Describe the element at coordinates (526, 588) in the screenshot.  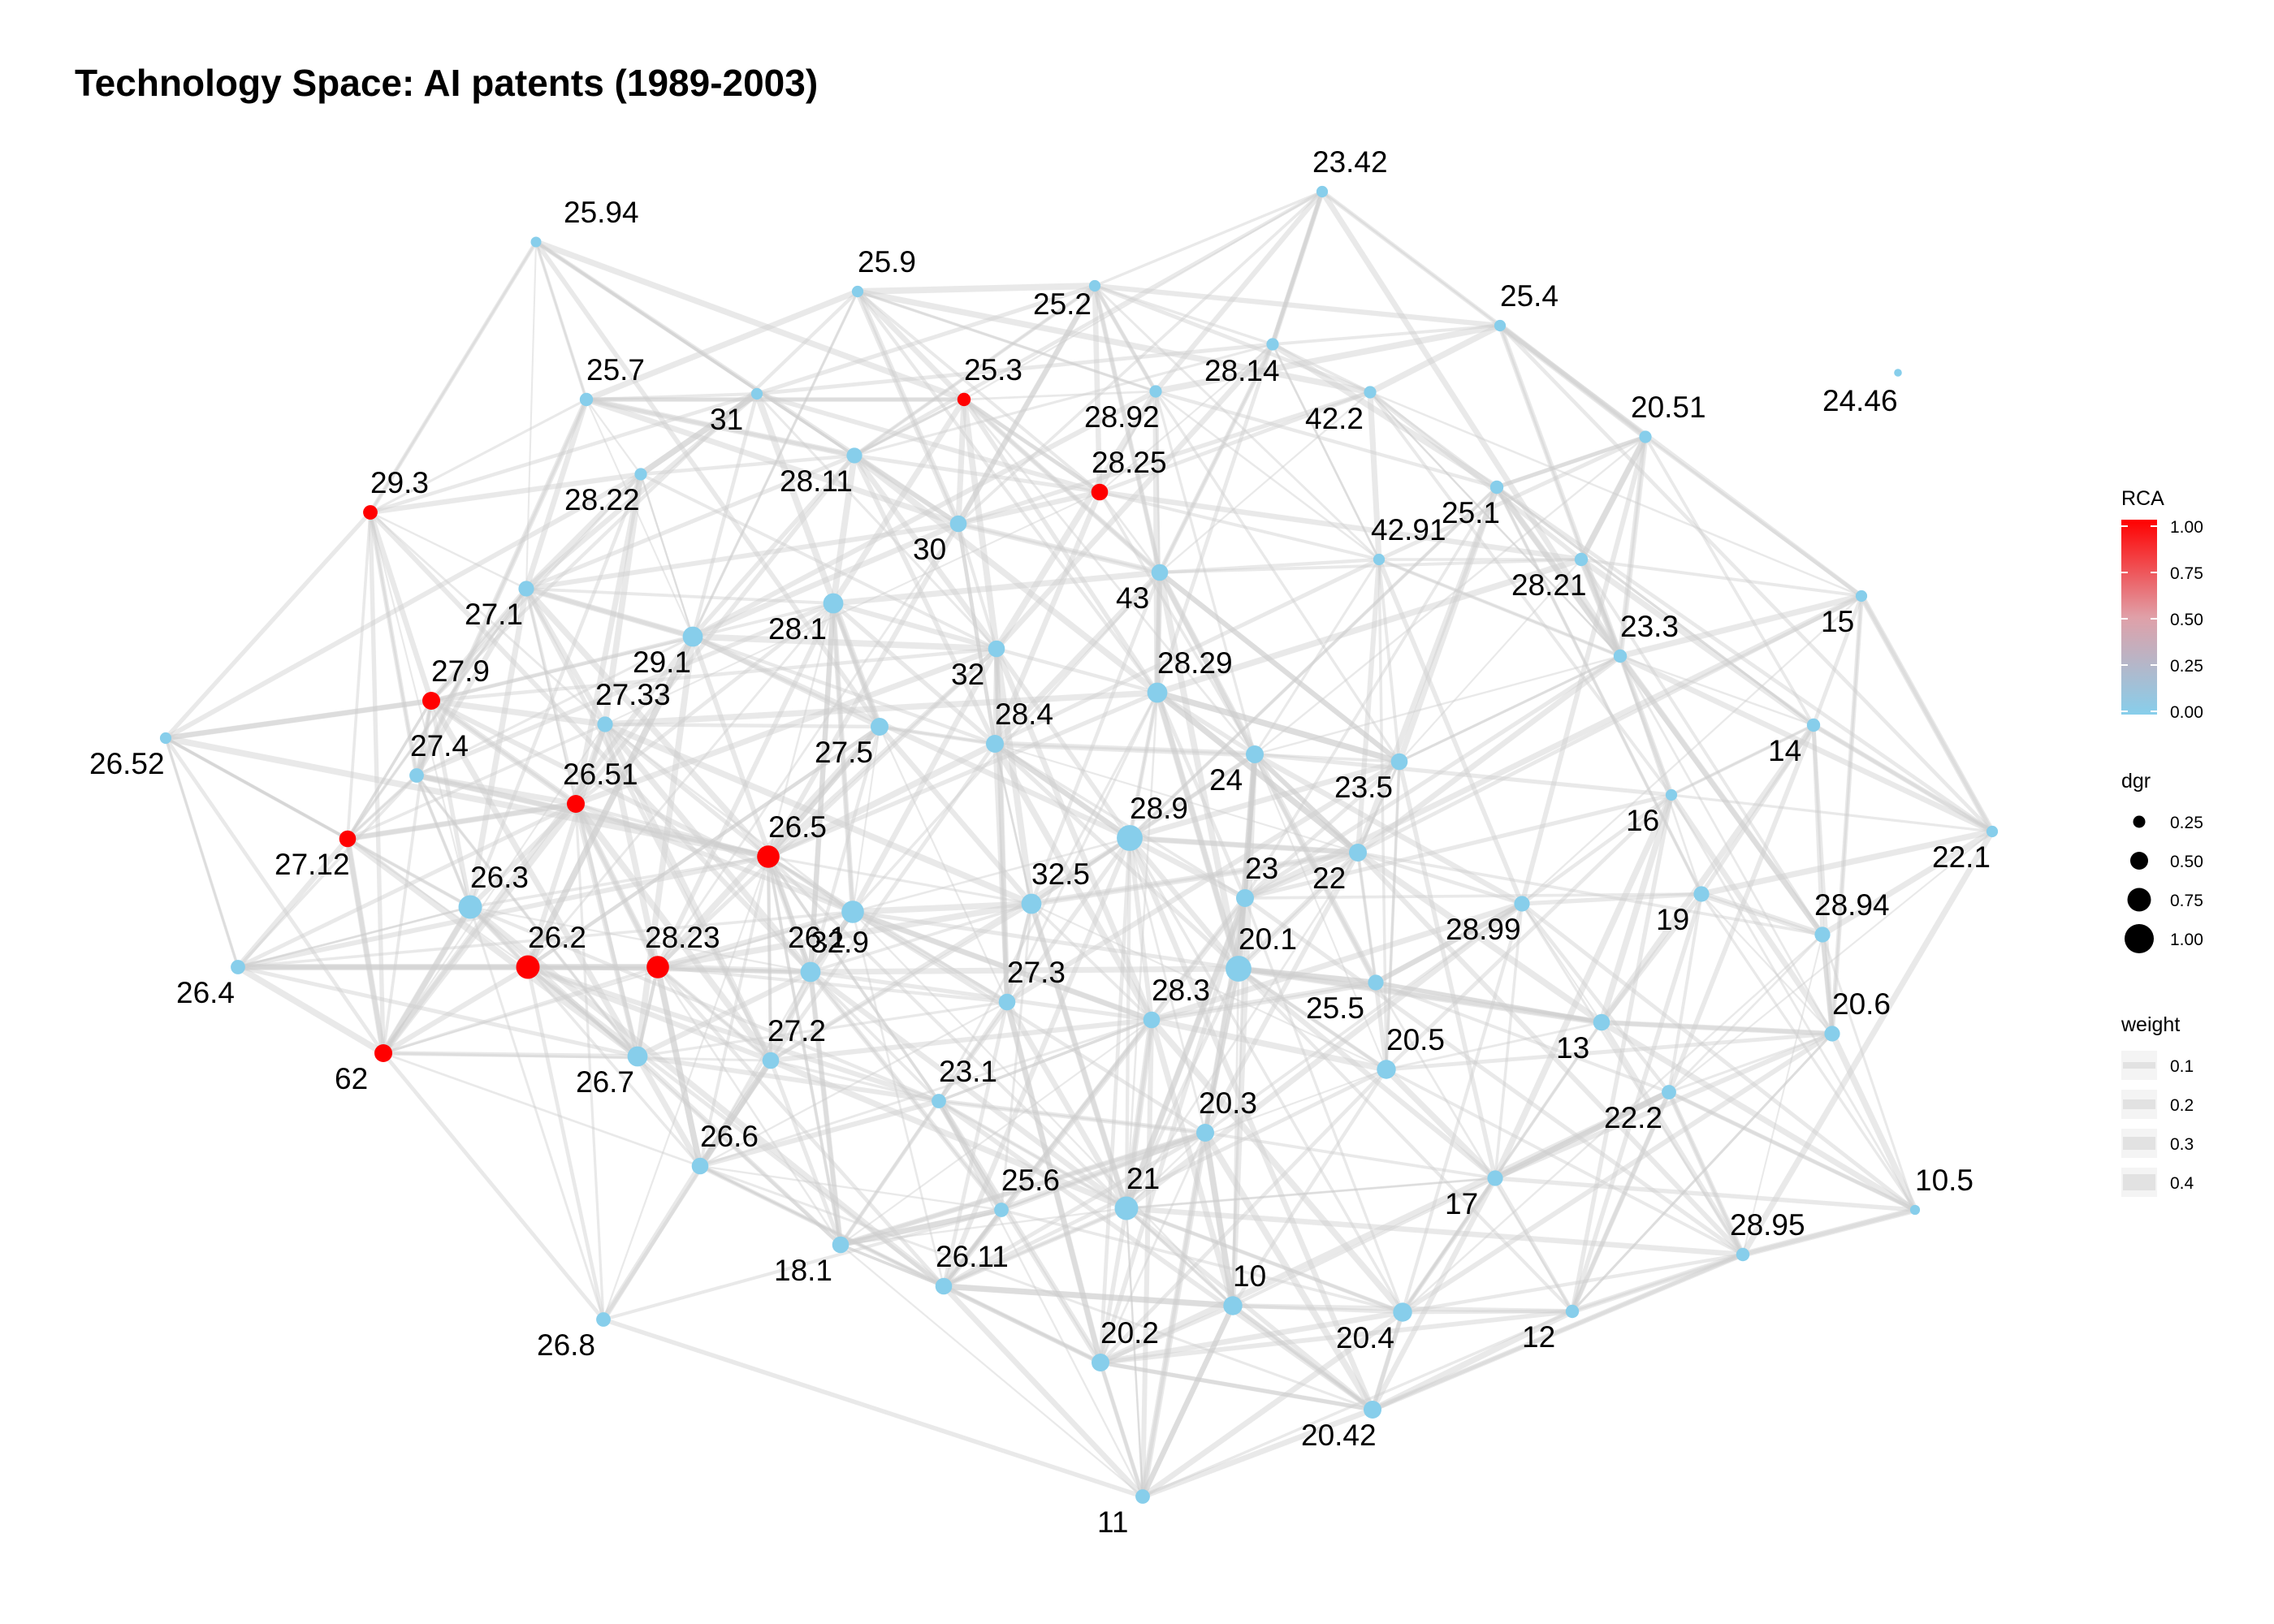
I see `node-27.1` at that location.